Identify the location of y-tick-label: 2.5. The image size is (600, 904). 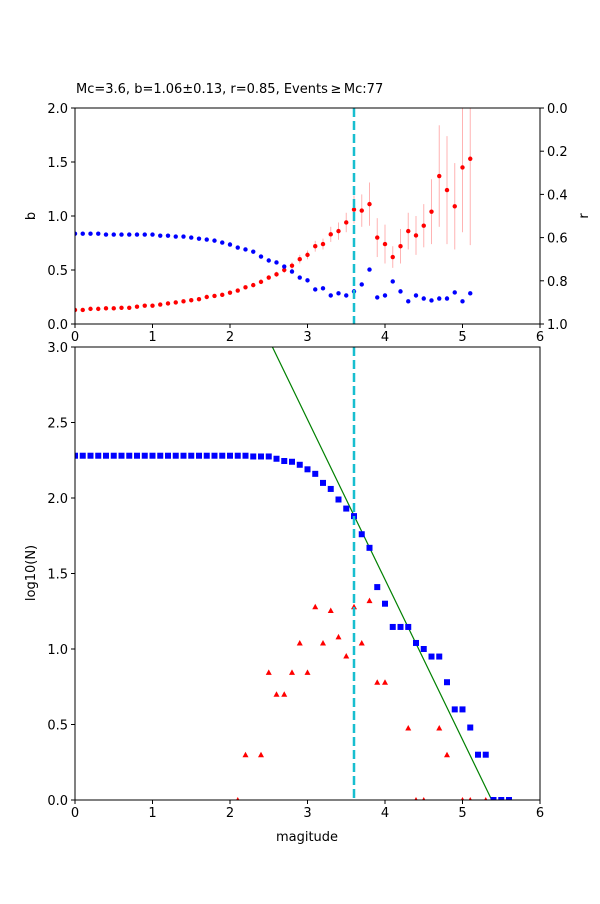
(57, 424).